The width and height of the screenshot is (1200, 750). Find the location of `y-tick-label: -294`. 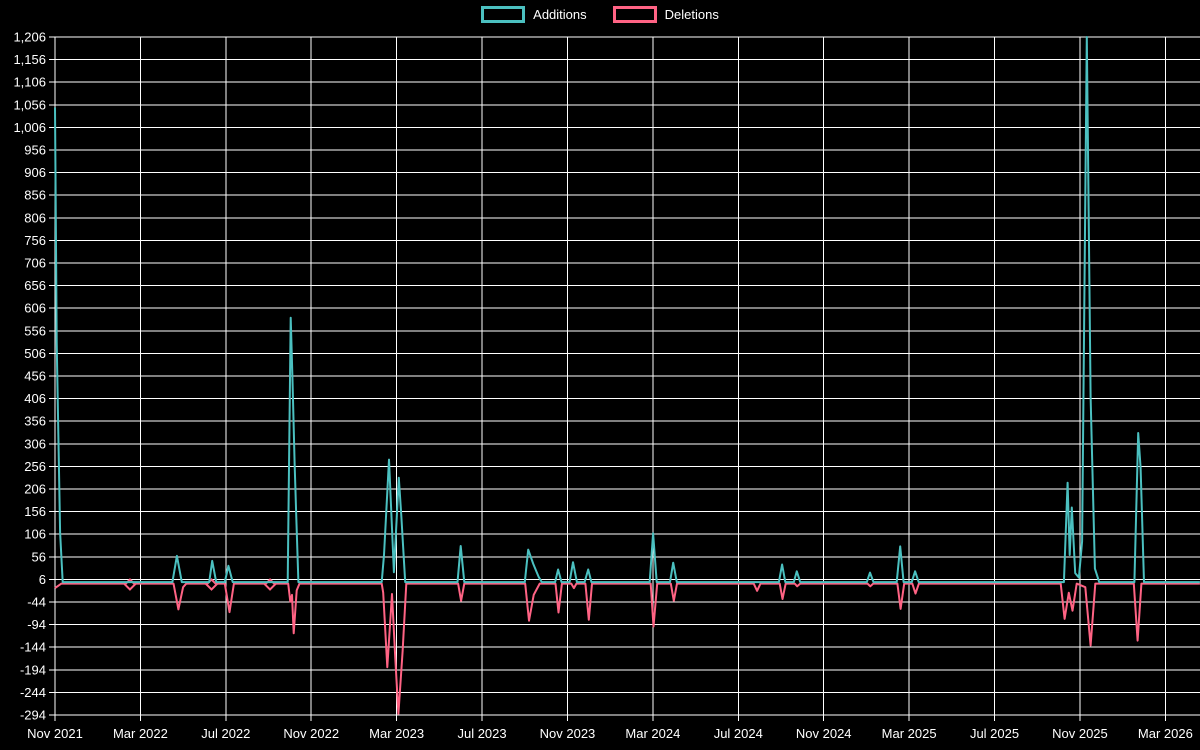

y-tick-label: -294 is located at coordinates (33, 715).